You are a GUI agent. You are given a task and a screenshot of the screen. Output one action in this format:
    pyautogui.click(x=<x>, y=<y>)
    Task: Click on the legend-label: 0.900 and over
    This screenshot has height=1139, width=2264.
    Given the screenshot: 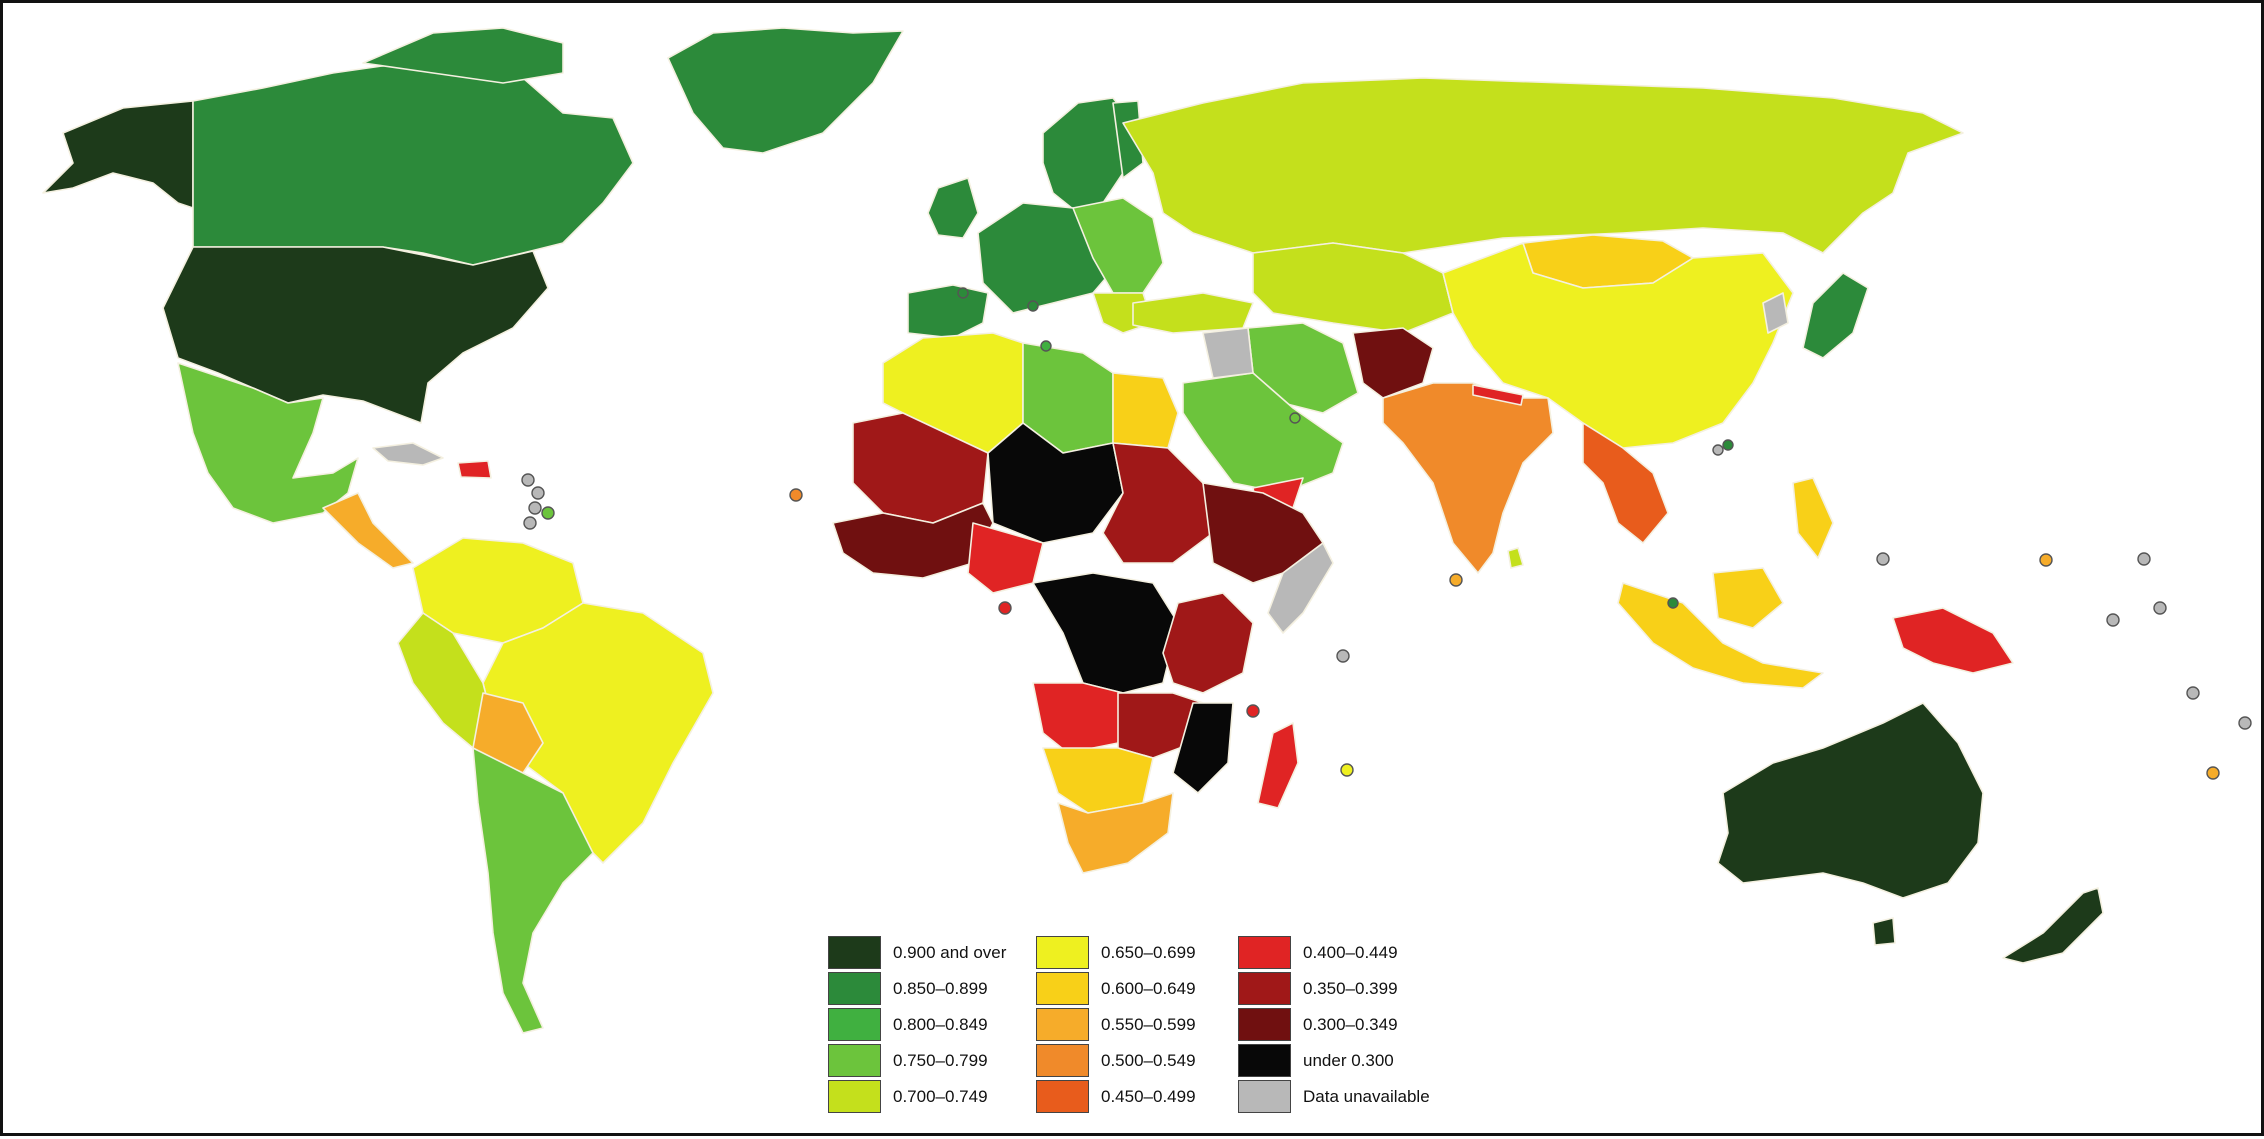 What is the action you would take?
    pyautogui.click(x=950, y=952)
    